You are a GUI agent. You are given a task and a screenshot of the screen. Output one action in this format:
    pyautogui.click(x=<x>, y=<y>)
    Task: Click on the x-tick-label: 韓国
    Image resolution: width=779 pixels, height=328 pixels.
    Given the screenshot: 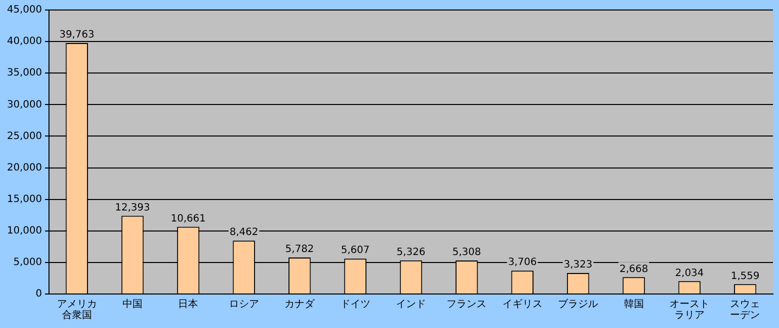 What is the action you would take?
    pyautogui.click(x=634, y=304)
    